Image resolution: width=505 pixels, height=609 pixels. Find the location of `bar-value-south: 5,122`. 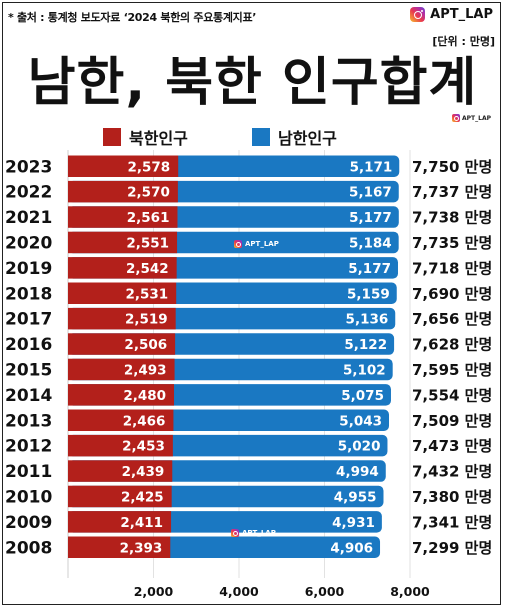

bar-value-south: 5,122 is located at coordinates (365, 345).